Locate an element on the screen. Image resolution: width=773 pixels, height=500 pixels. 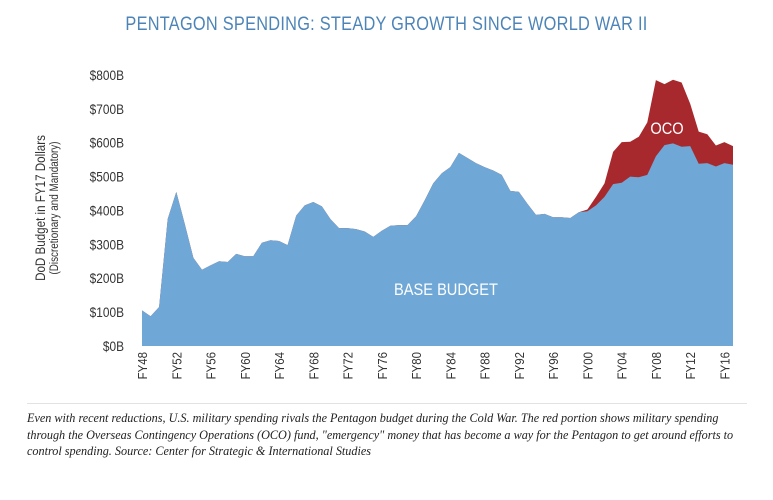
y-tick-label: $300B is located at coordinates (107, 245).